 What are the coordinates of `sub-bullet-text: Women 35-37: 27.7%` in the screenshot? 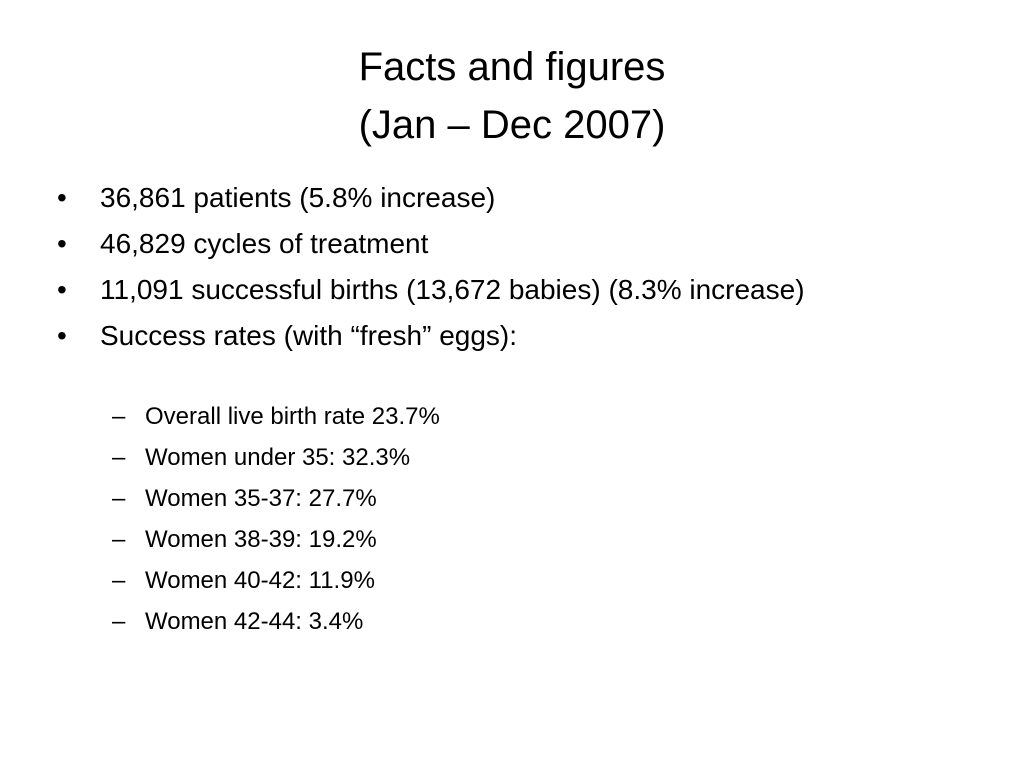 It's located at (261, 498).